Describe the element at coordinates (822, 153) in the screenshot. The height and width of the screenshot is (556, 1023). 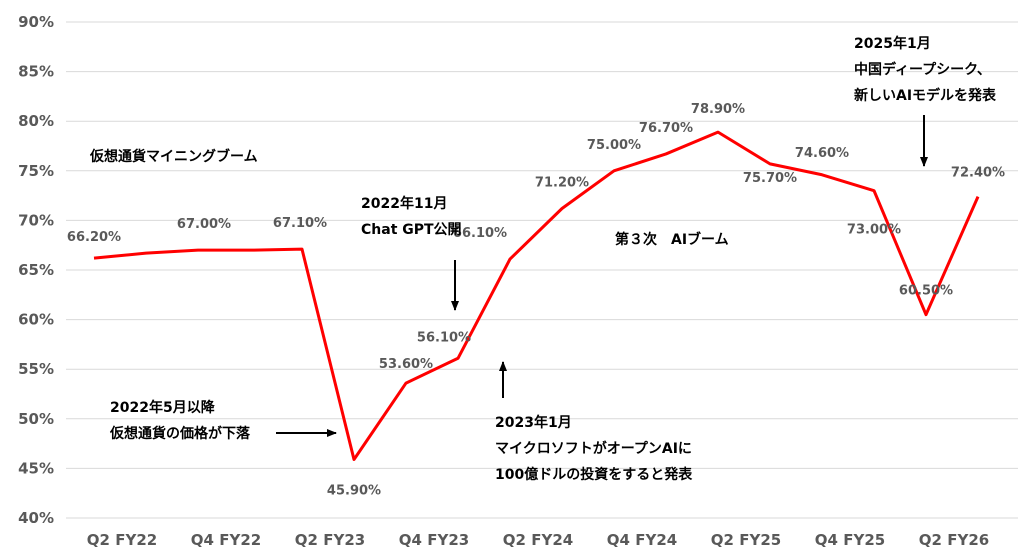
I see `data-label: 74.60%` at that location.